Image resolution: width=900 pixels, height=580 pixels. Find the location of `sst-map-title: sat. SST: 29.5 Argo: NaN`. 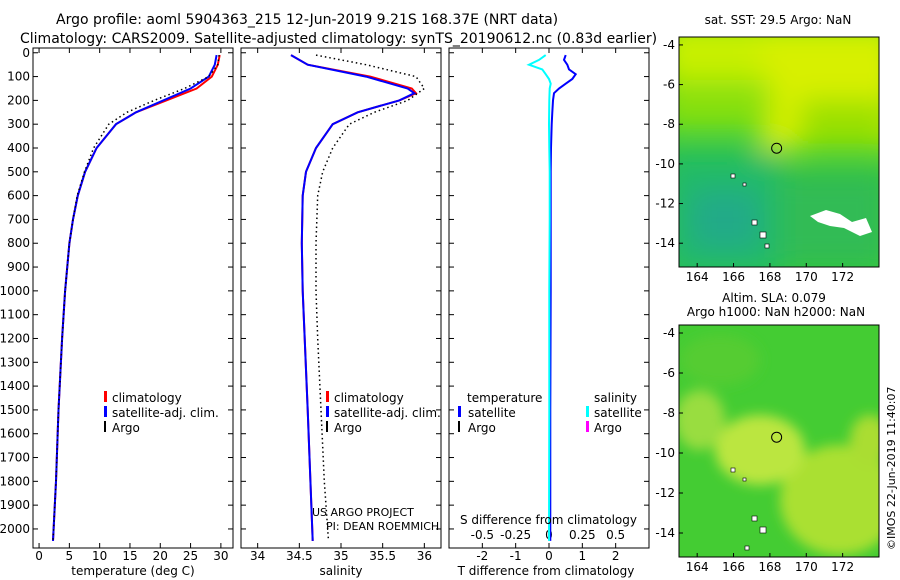

sst-map-title: sat. SST: 29.5 Argo: NaN is located at coordinates (778, 20).